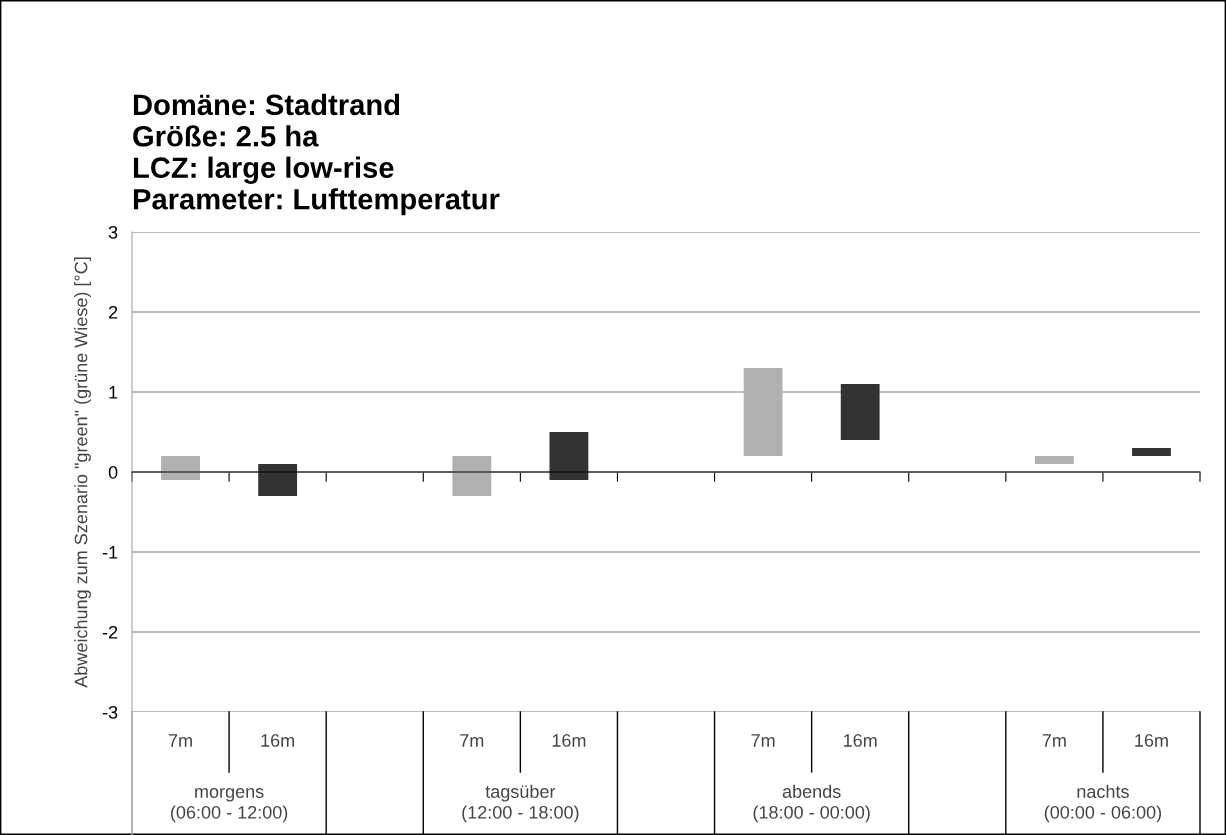 The height and width of the screenshot is (835, 1226). Describe the element at coordinates (316, 154) in the screenshot. I see `chart-title: Domäne: Stadtrand Größe: 2.5 ha LCZ: large low-rise Parameter: Lufttemperatur` at that location.